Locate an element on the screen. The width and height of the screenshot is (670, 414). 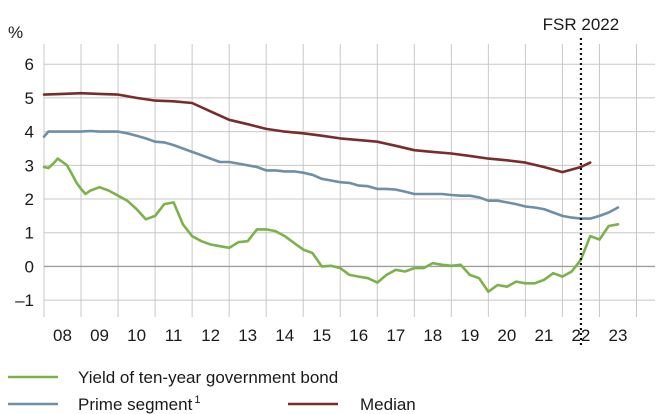
y-axis-unit-label: % is located at coordinates (15, 32).